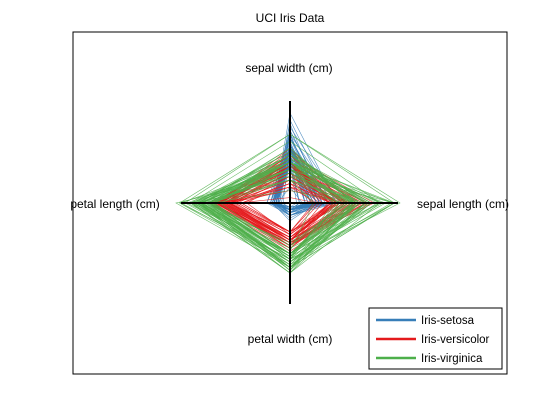 The width and height of the screenshot is (560, 420). Describe the element at coordinates (463, 204) in the screenshot. I see `axis-label-sepal-length: sepal length (cm)` at that location.